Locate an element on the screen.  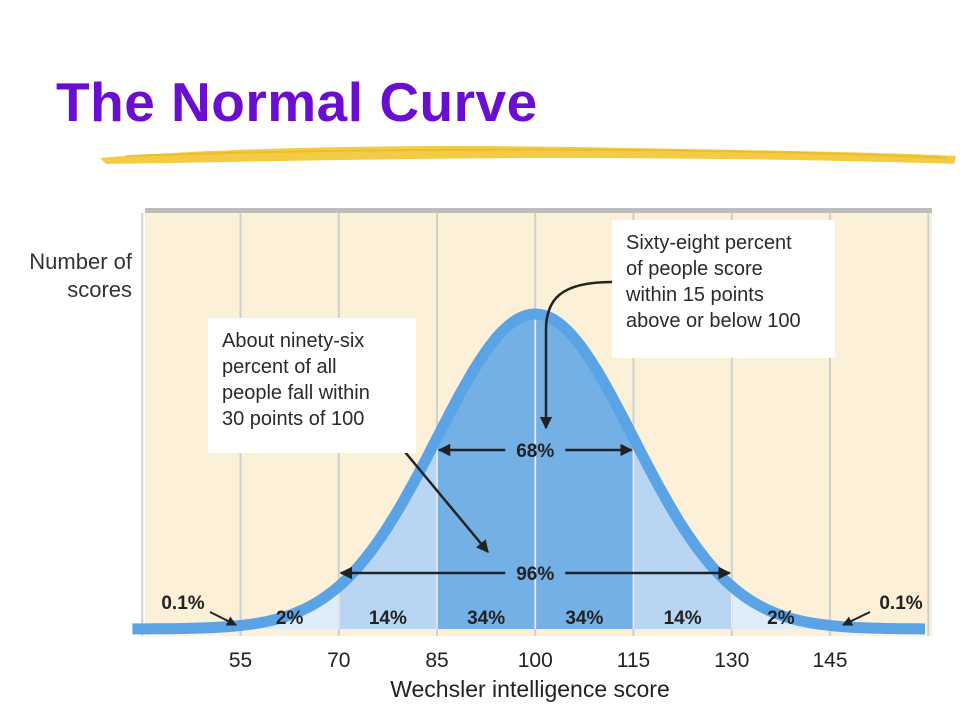
slide-title: The Normal Curve is located at coordinates (297, 102).